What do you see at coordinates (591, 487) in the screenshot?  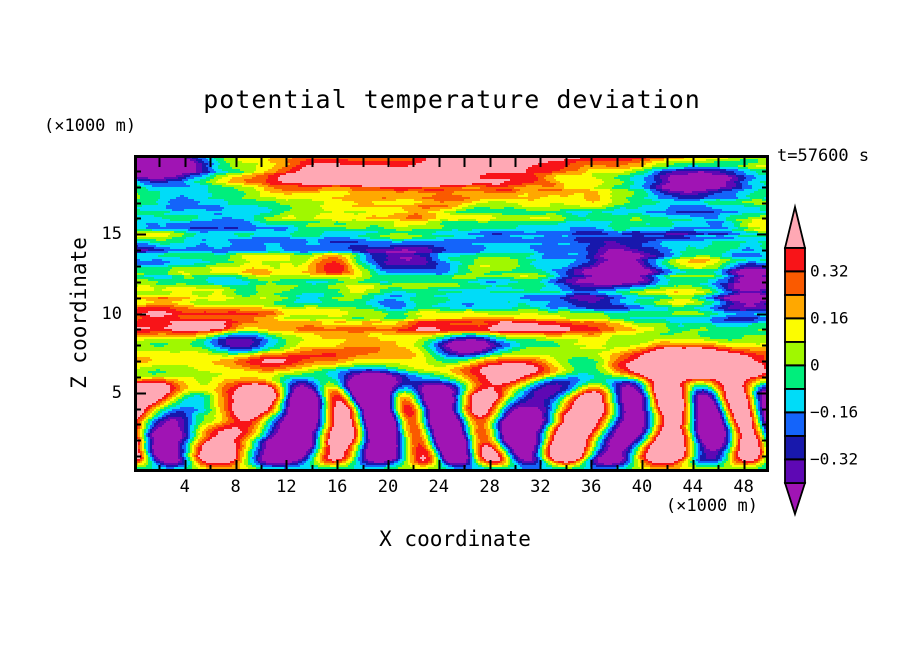 I see `x-tick-label-36: 36` at bounding box center [591, 487].